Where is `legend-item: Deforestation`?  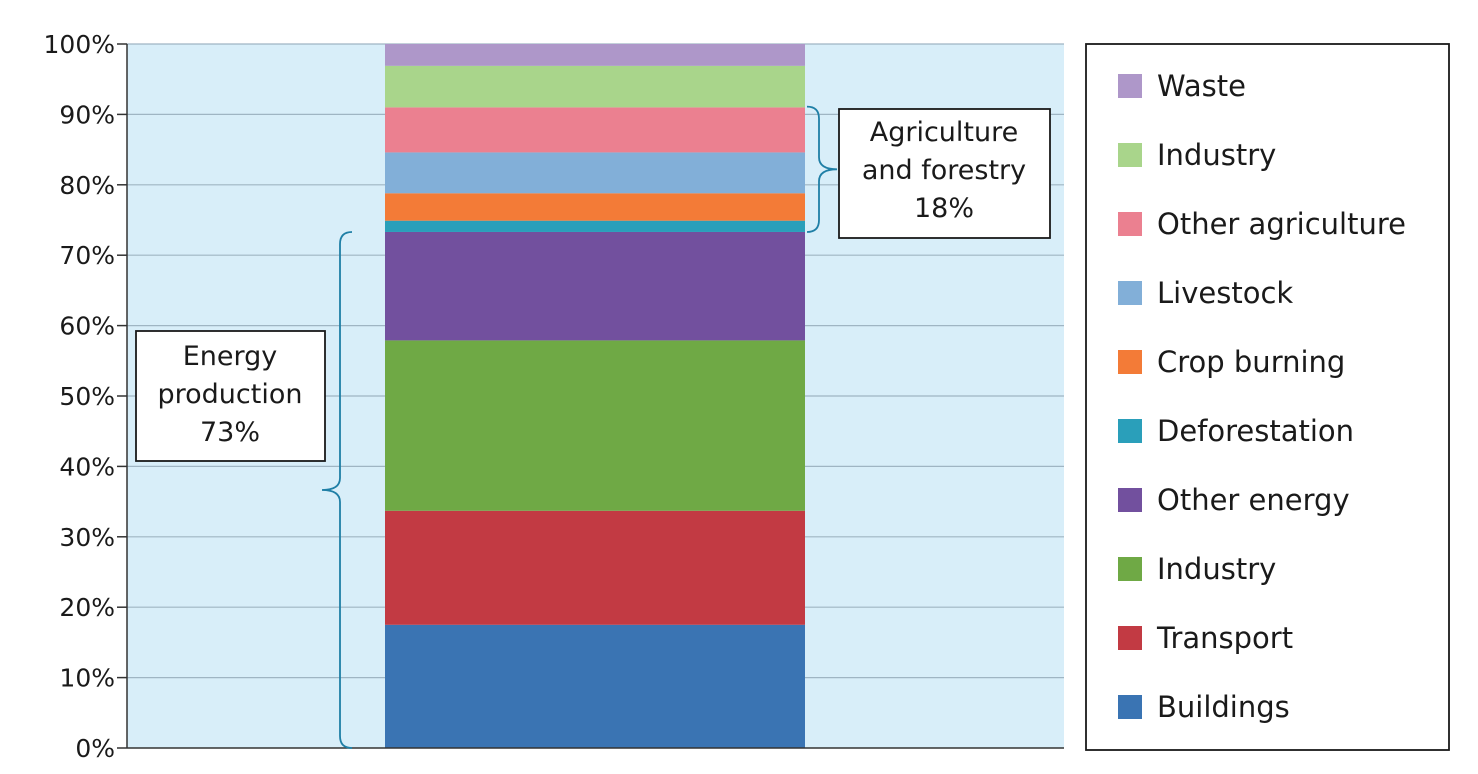
legend-item: Deforestation is located at coordinates (1236, 431).